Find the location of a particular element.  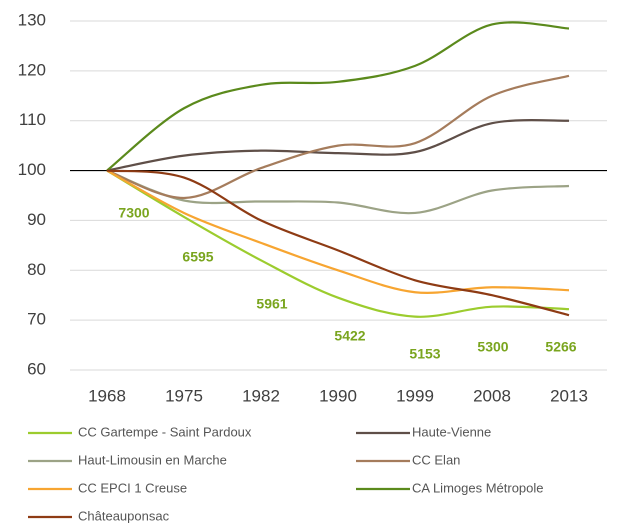

annotation: 5422 is located at coordinates (349, 336).